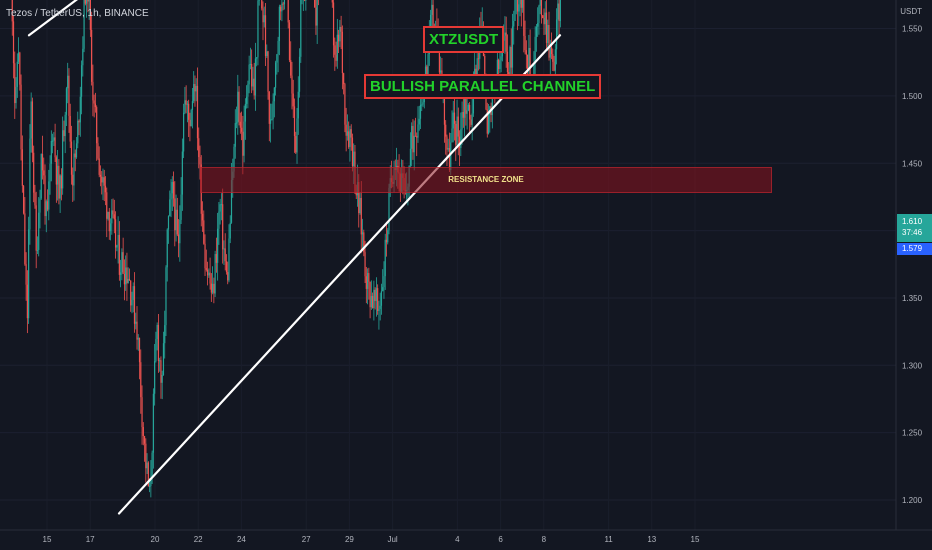  What do you see at coordinates (912, 163) in the screenshot?
I see `y-tick-label: 1.450` at bounding box center [912, 163].